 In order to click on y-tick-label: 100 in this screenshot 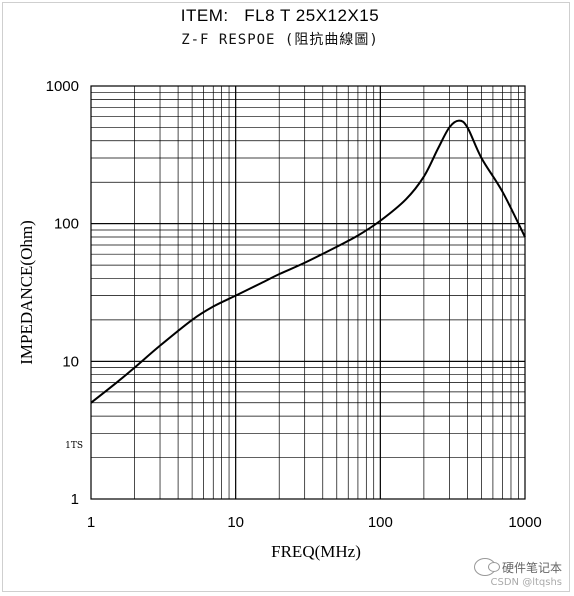, I will do `click(66, 224)`.